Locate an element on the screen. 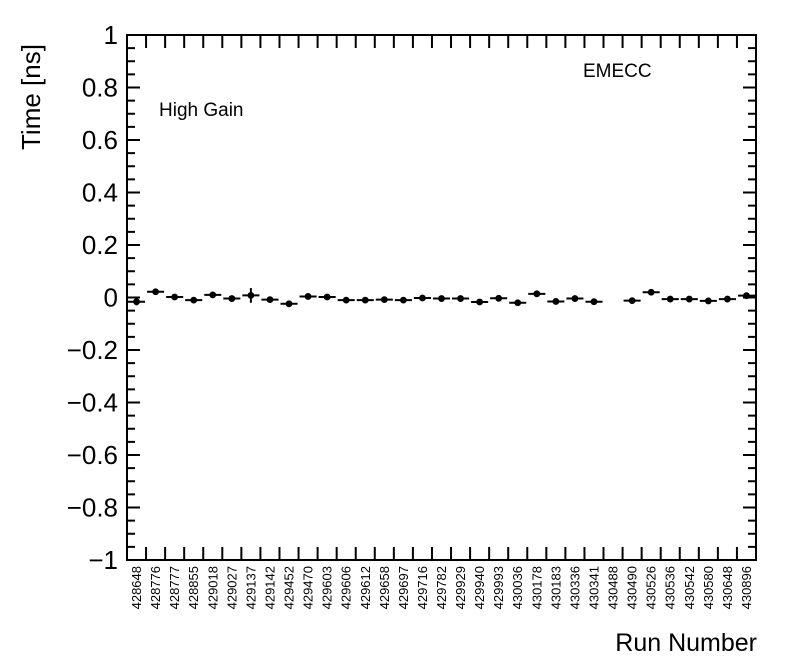 The height and width of the screenshot is (672, 796). x-tick-label-run-number: 430488 is located at coordinates (613, 587).